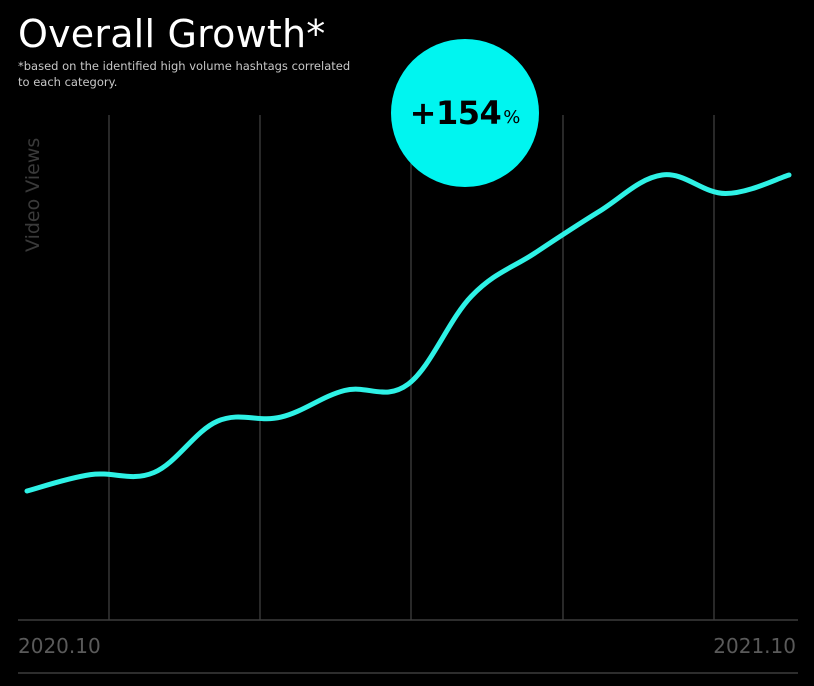 The width and height of the screenshot is (814, 686). I want to click on chart-title: Overall Growth*, so click(172, 34).